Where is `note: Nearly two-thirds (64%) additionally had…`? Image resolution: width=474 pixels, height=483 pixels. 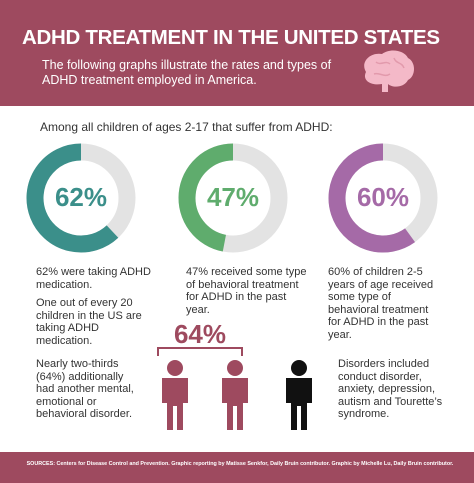
note: Nearly two-thirds (64%) additionally had… is located at coordinates (85, 389).